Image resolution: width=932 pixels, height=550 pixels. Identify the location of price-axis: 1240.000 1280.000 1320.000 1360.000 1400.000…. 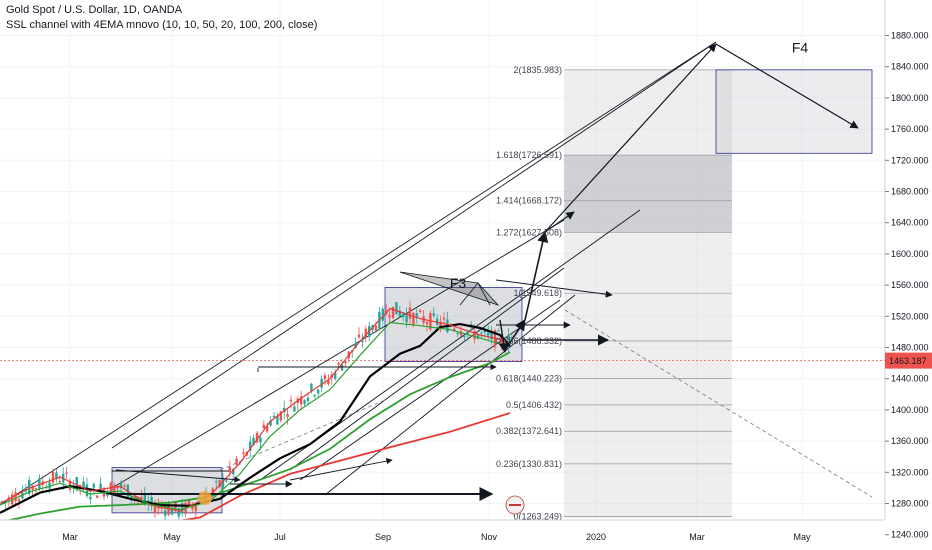
(908, 275).